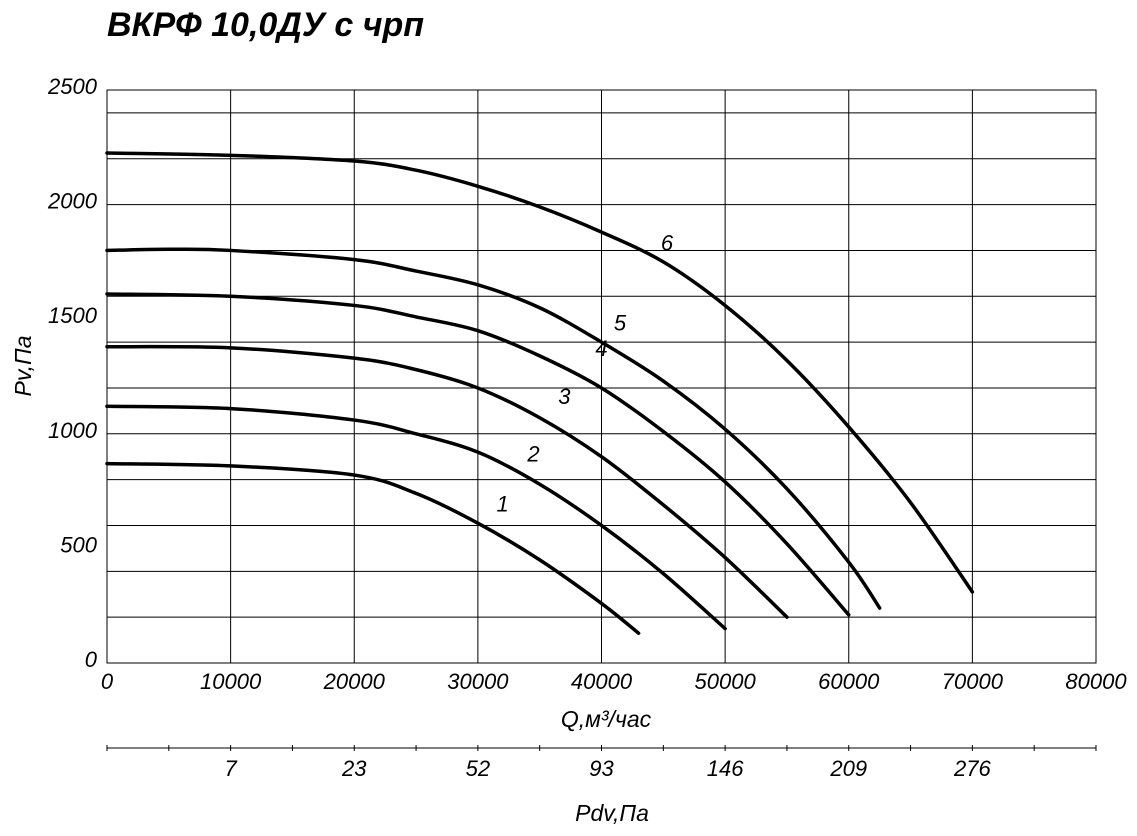 The height and width of the screenshot is (836, 1137). Describe the element at coordinates (73, 315) in the screenshot. I see `y-tick-label: 1500` at that location.